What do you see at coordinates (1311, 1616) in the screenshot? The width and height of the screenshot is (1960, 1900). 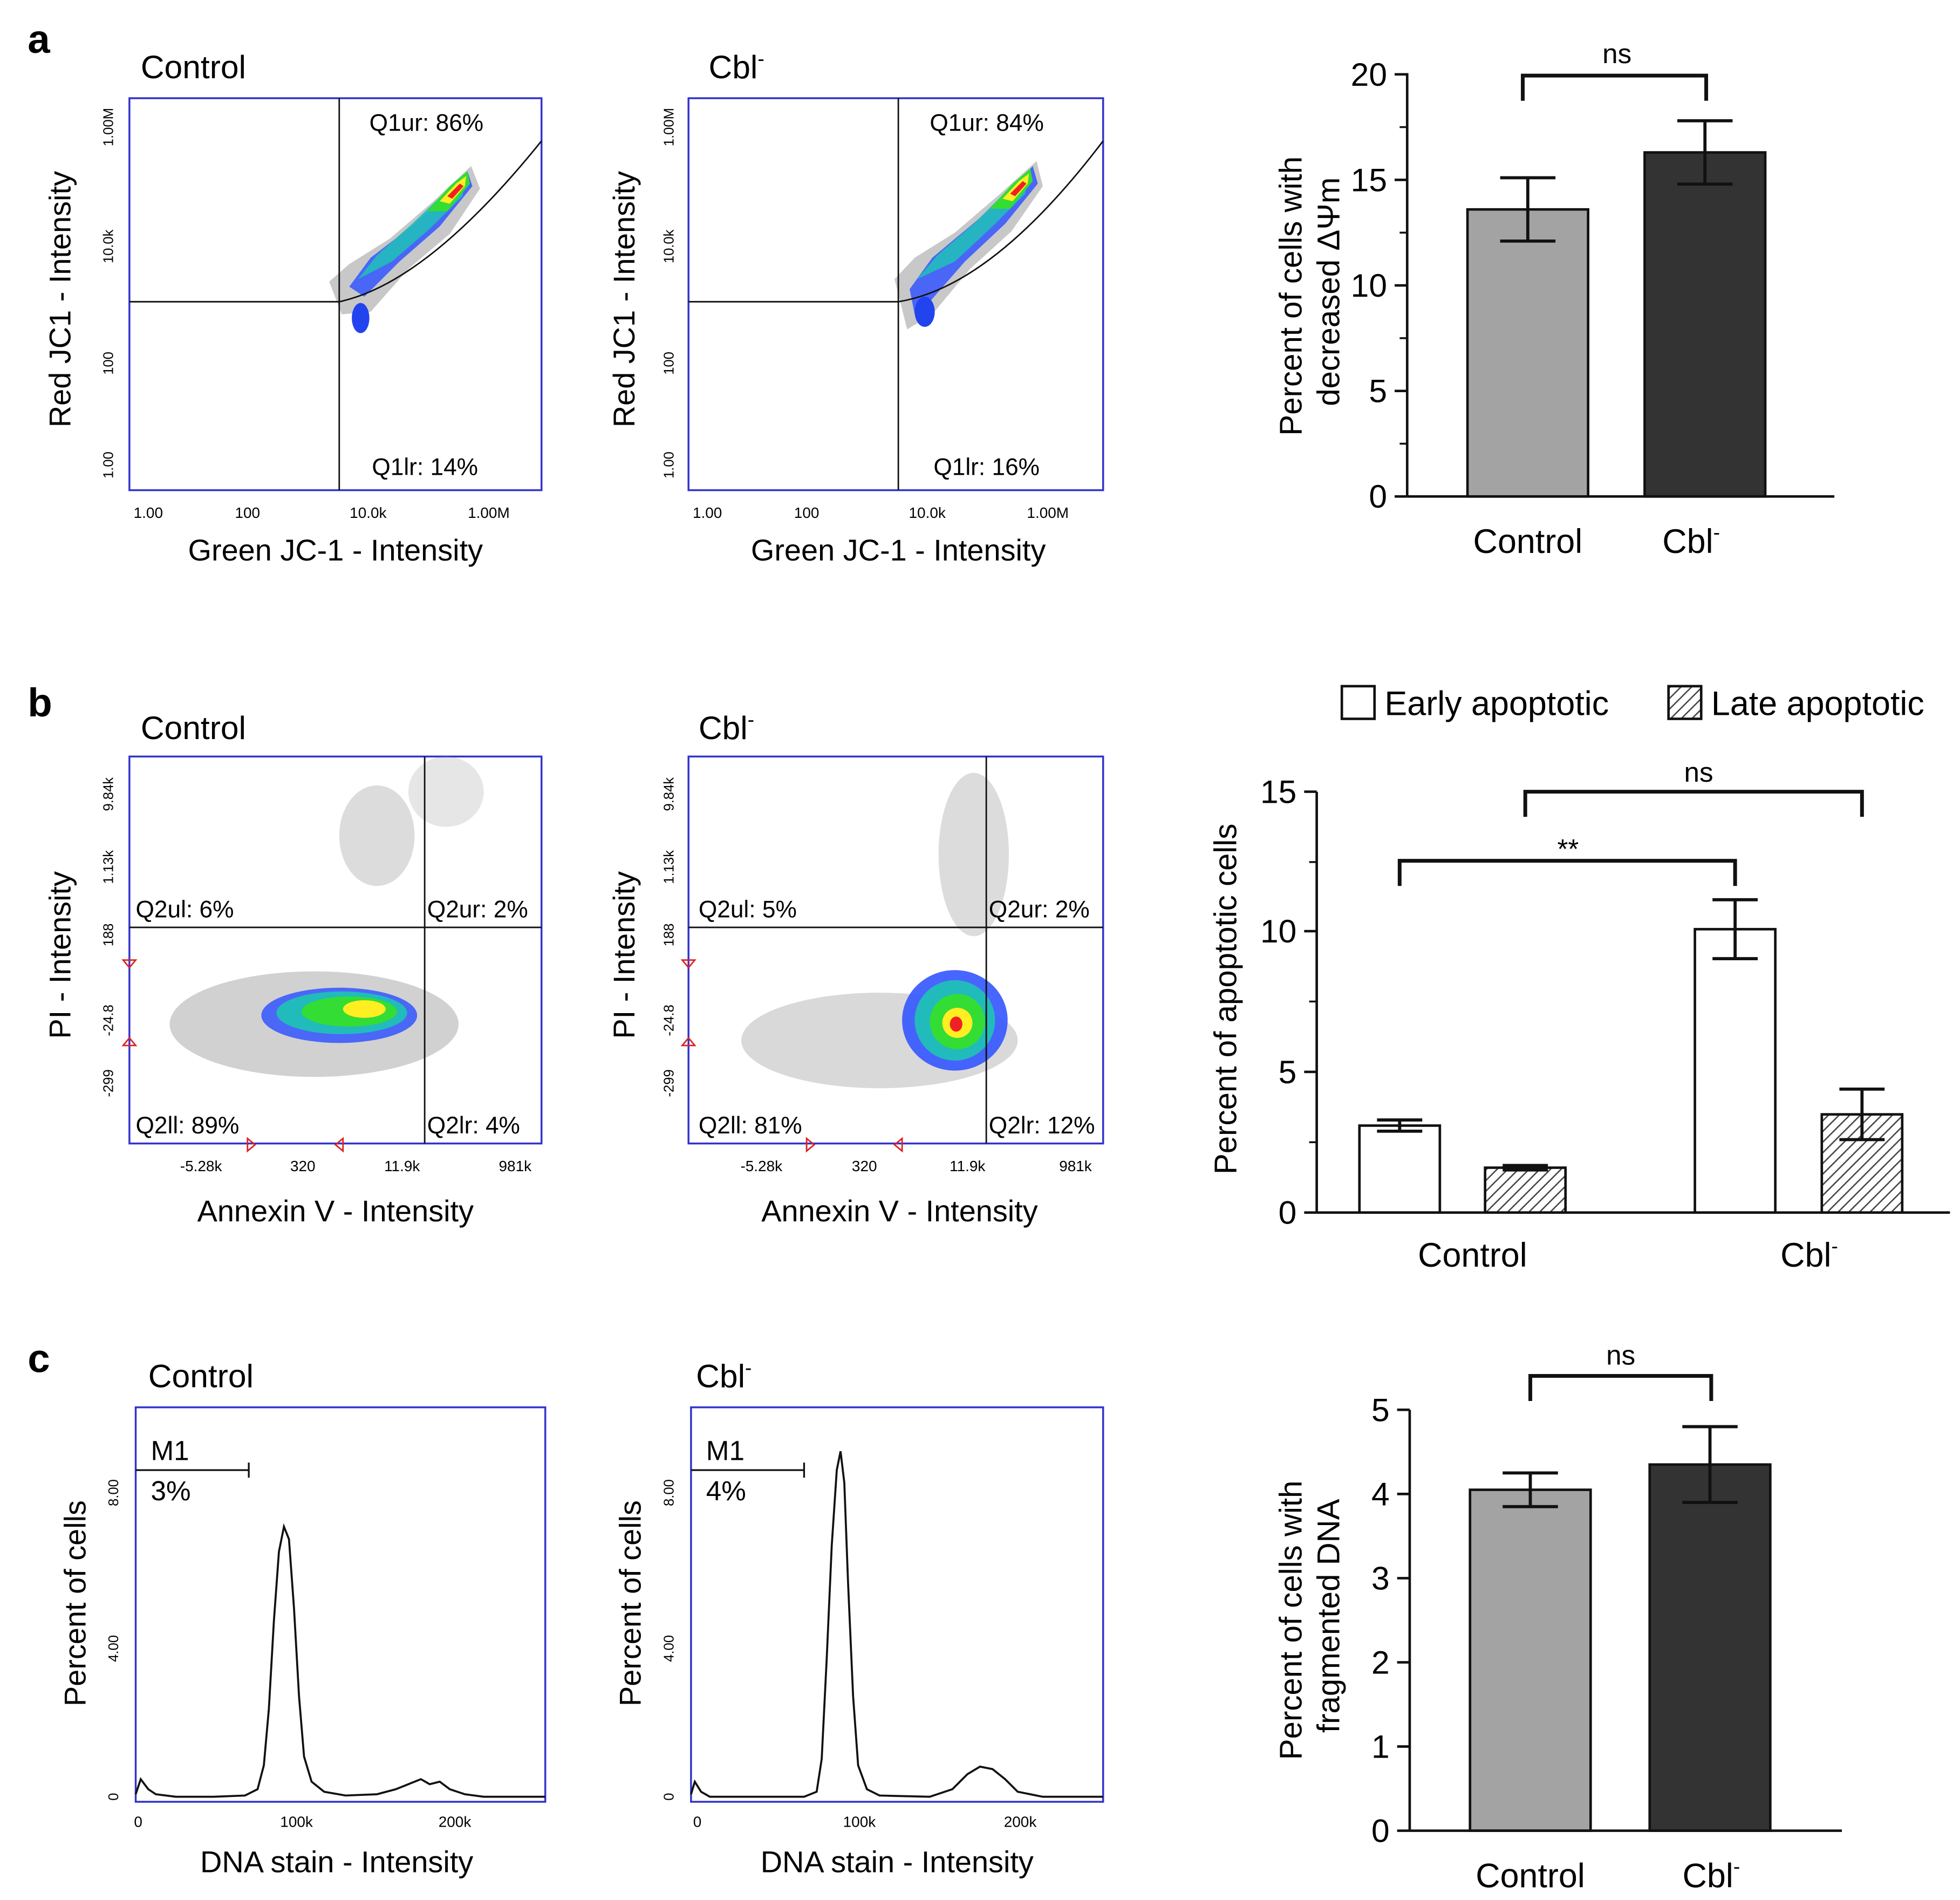 I see `y-axis-label: Percent of cells with fragmented DNA` at bounding box center [1311, 1616].